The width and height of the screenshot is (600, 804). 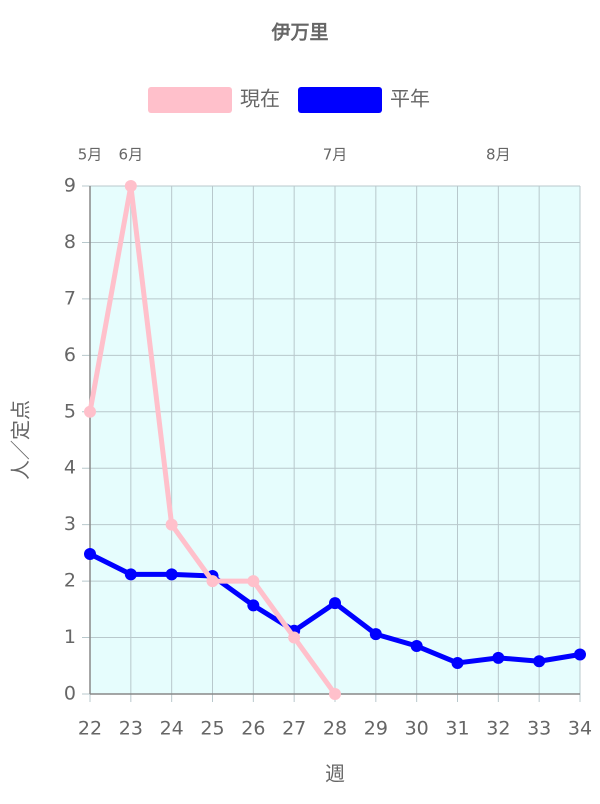 What do you see at coordinates (294, 729) in the screenshot?
I see `x-tick-label: 27` at bounding box center [294, 729].